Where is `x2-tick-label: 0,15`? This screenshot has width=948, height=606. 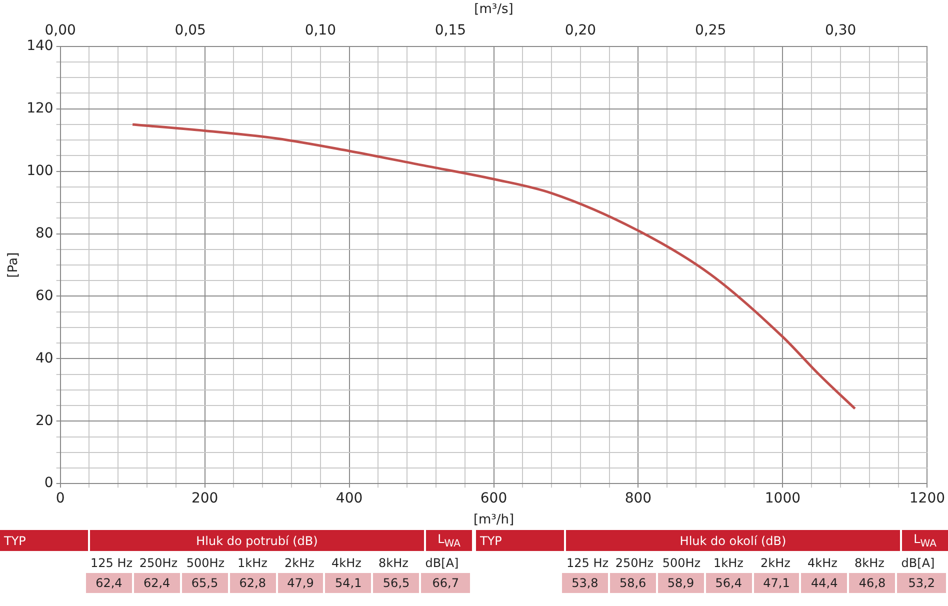
x2-tick-label: 0,15 is located at coordinates (450, 30).